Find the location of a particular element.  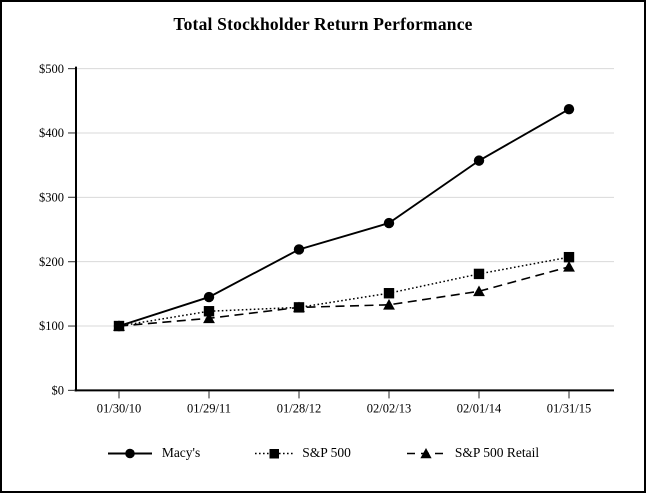

x-axis-label: 01/29/11 is located at coordinates (209, 408).